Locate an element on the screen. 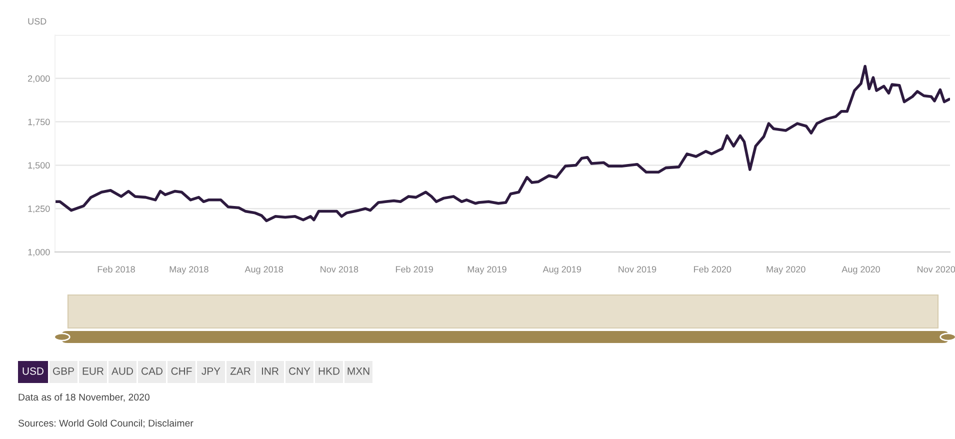  x-tick-label: Nov 2018 is located at coordinates (339, 269).